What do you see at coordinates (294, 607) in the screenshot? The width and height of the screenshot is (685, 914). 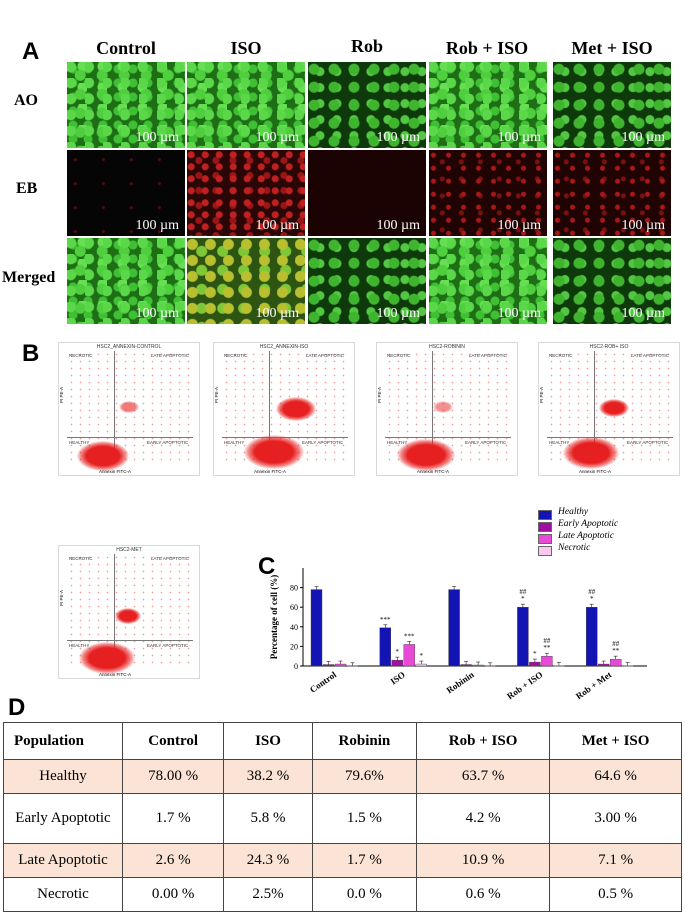 I see `y-tick-label: 60` at bounding box center [294, 607].